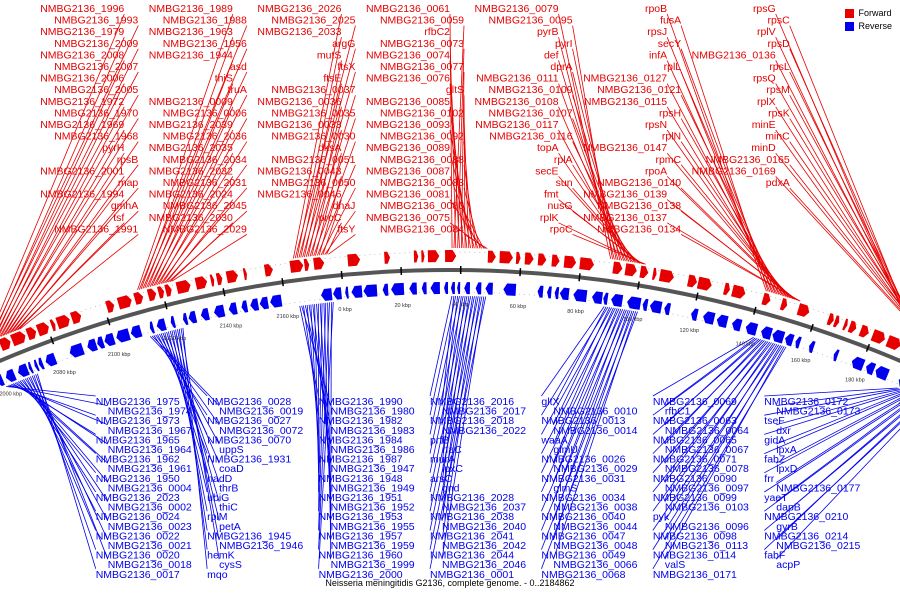  Describe the element at coordinates (82, 125) in the screenshot. I see `forward-gene-label: NMBG2136_1969` at that location.